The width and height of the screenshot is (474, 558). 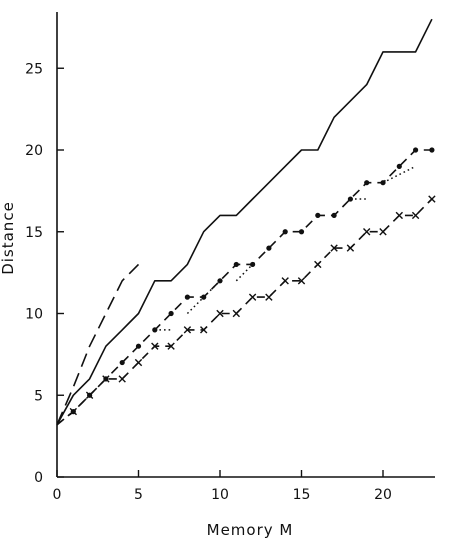 What do you see at coordinates (383, 495) in the screenshot?
I see `x-tick-label: 20` at bounding box center [383, 495].